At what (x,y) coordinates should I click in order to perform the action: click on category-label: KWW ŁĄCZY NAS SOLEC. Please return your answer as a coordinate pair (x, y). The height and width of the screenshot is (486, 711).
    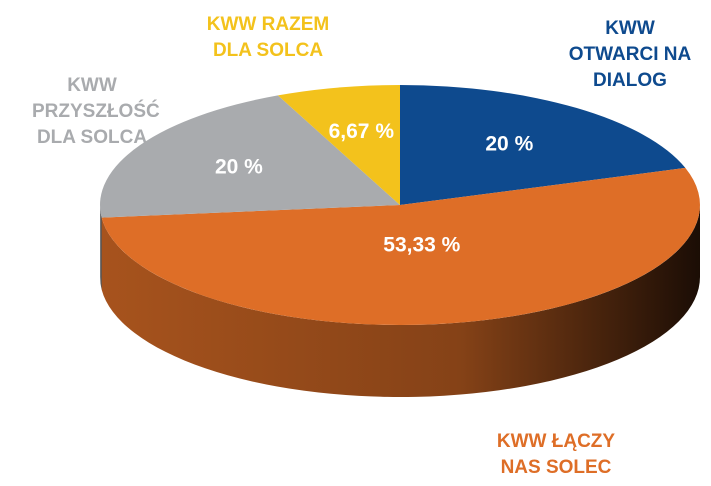
    Looking at the image, I should click on (556, 454).